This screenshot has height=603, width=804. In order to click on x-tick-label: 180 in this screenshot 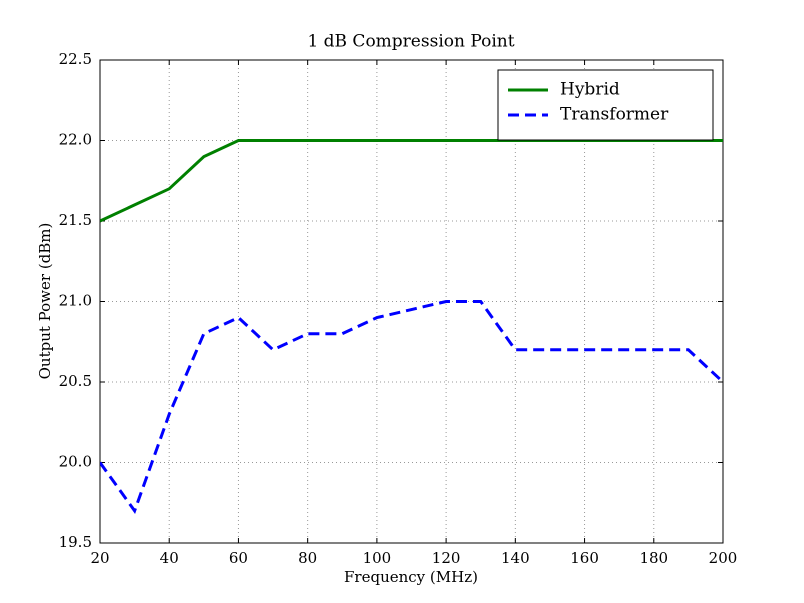, I will do `click(653, 558)`.